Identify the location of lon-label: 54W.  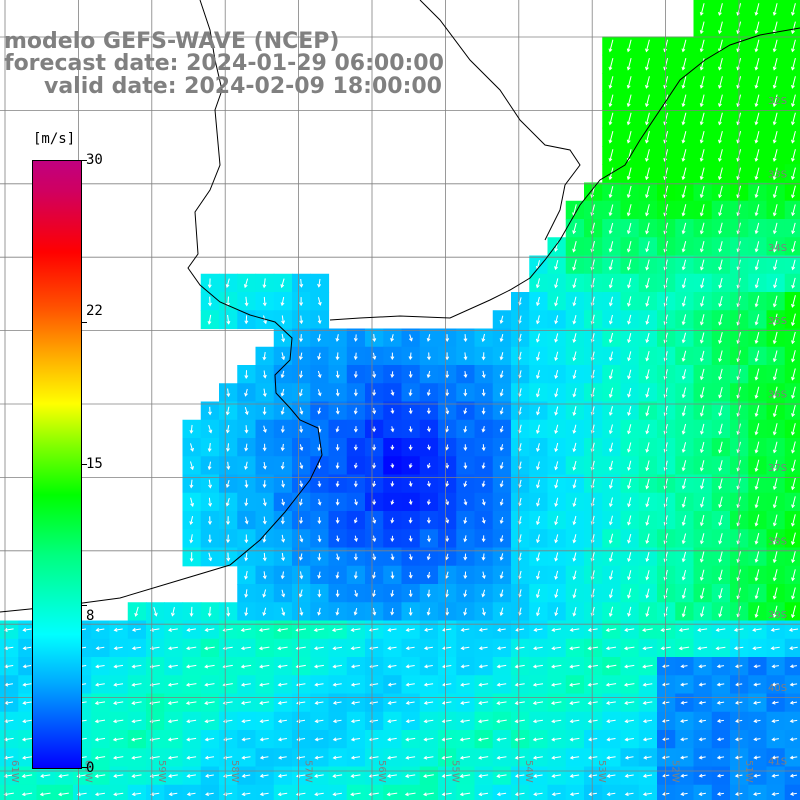
(528, 771).